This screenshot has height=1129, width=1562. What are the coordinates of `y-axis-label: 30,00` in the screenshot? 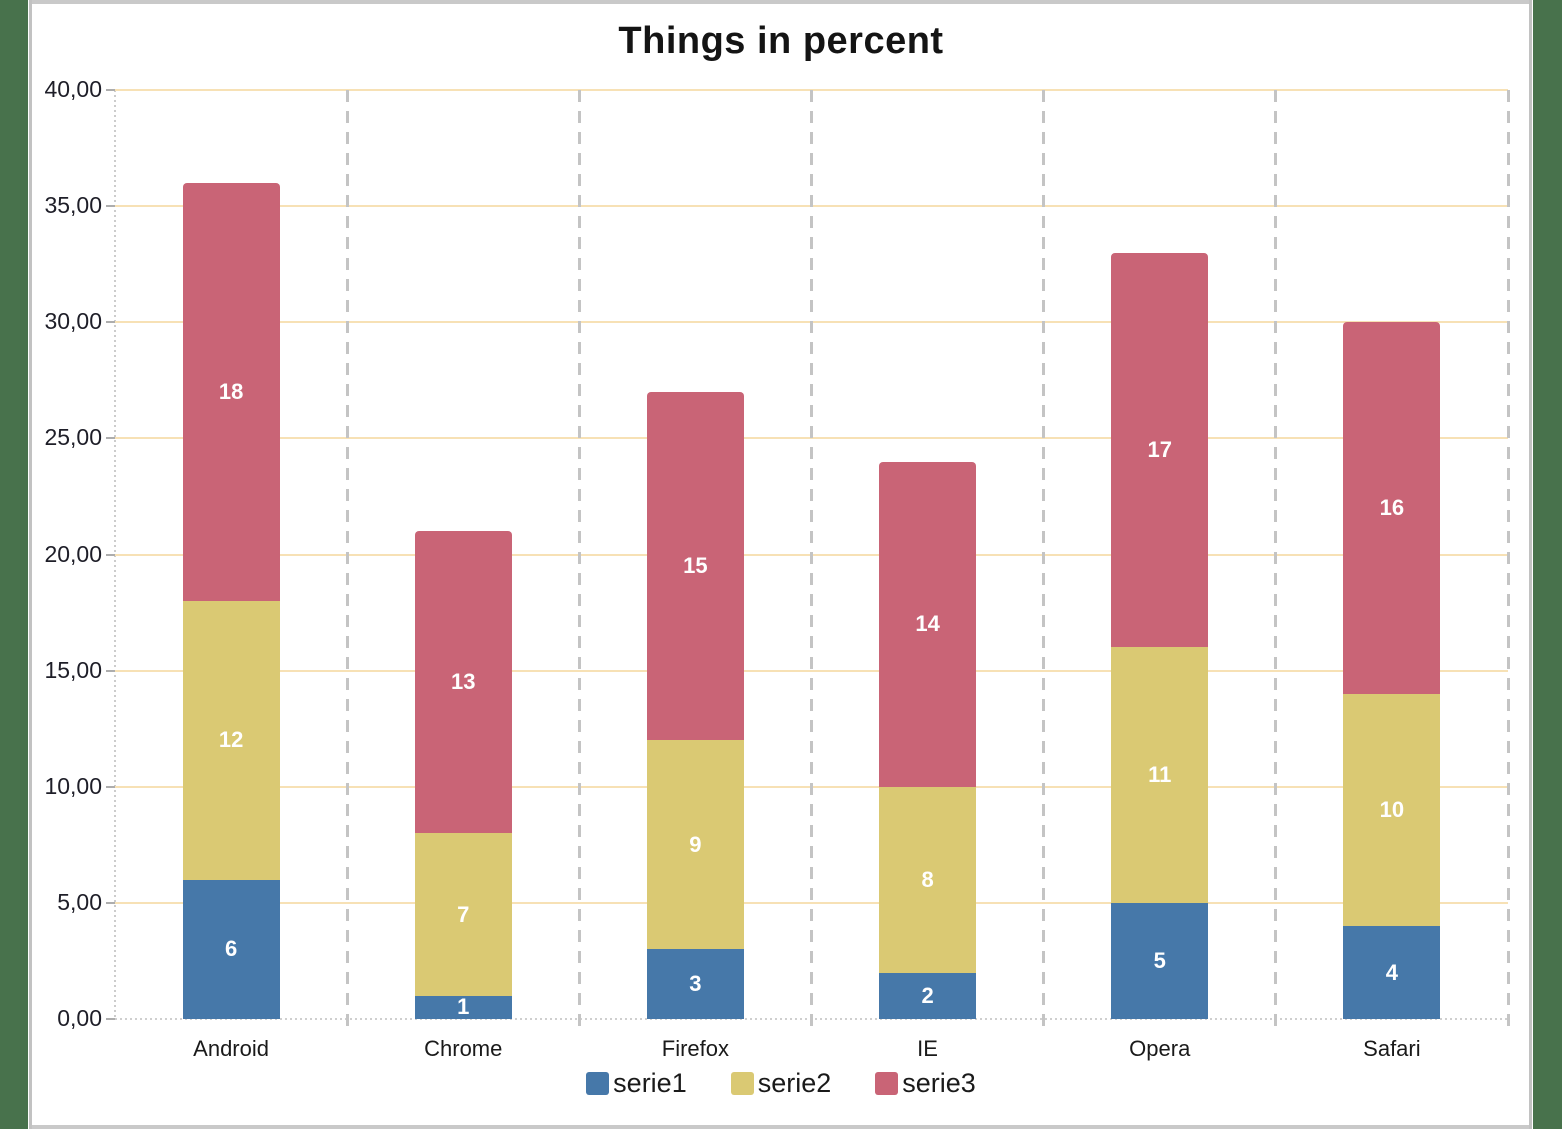 It's located at (73, 321).